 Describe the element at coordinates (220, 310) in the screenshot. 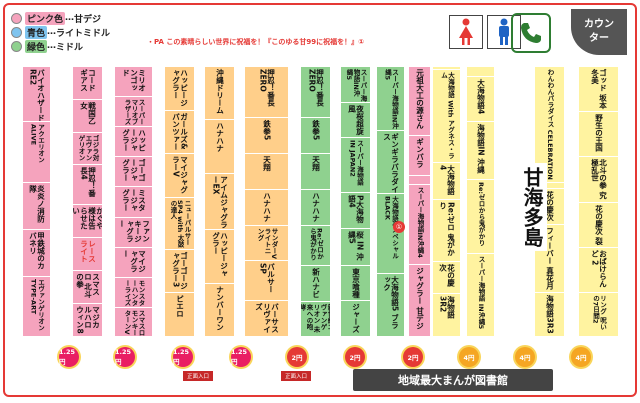

I see `machine-slot: ナンバーワン` at that location.